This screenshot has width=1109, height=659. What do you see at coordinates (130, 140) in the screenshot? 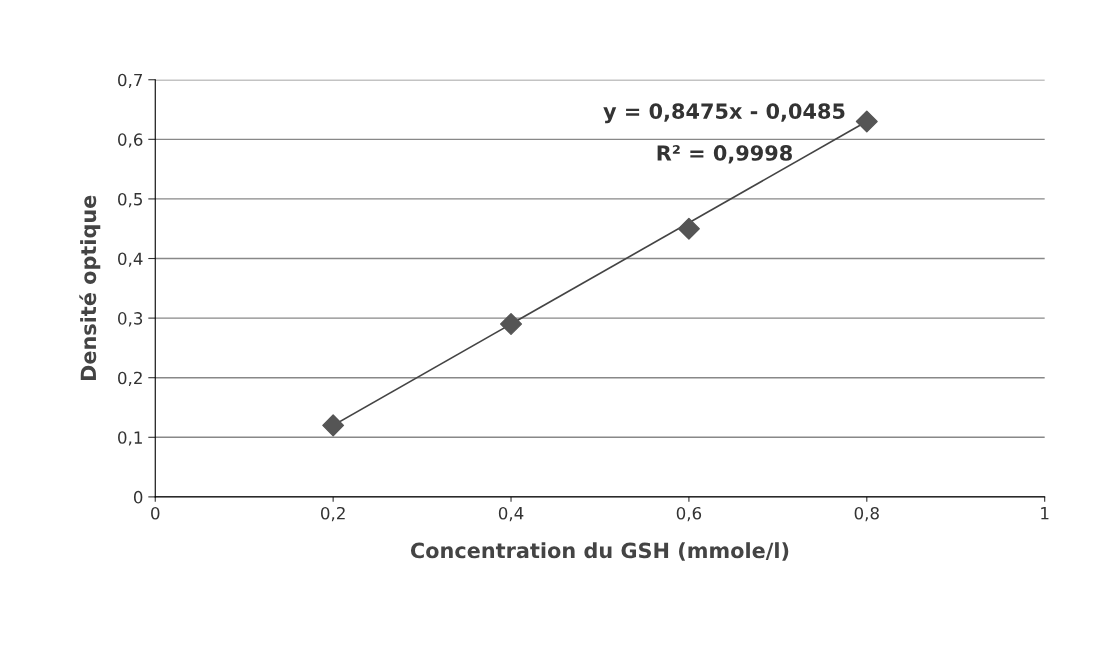
I see `y-tick-label: 0,6` at bounding box center [130, 140].